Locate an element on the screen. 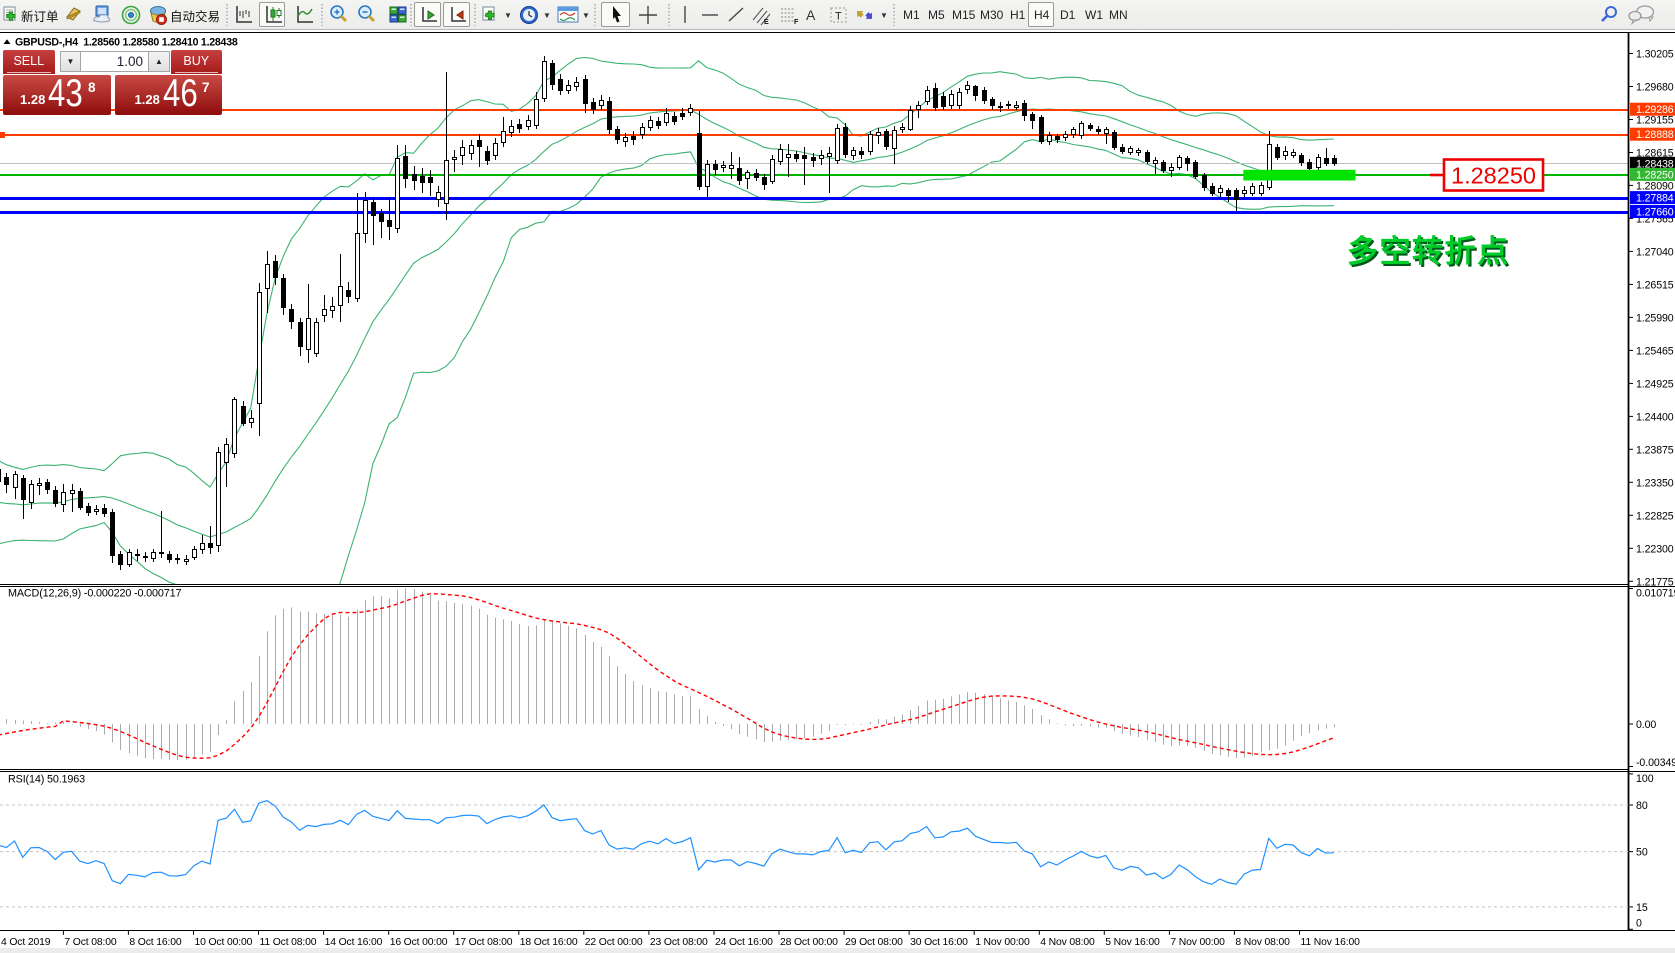 The width and height of the screenshot is (1675, 953). svg-text: 7 Oct 08:00 is located at coordinates (90, 942).